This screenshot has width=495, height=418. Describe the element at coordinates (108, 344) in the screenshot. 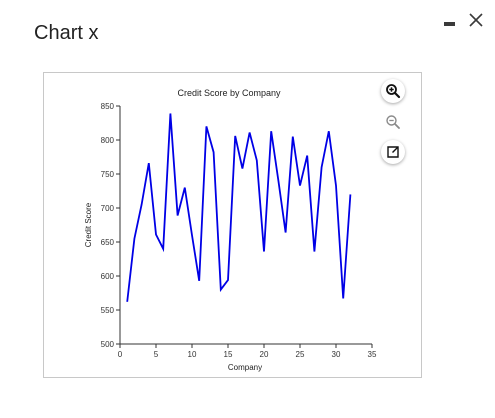

I see `y-tick-label: 500` at that location.